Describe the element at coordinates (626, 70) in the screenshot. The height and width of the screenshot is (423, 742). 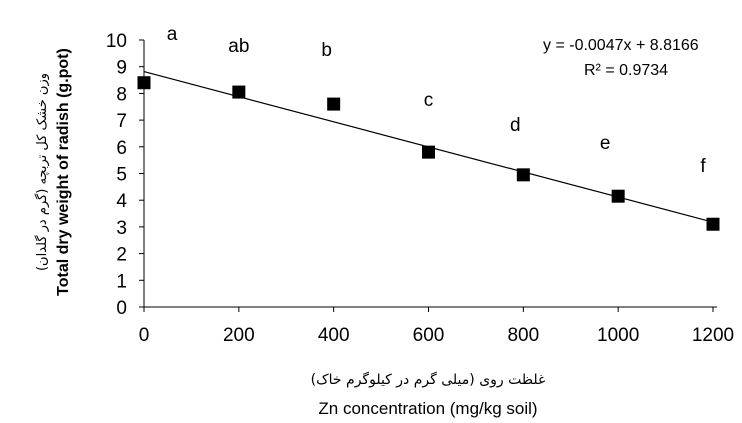
I see `r-squared: R² = 0.9734` at that location.